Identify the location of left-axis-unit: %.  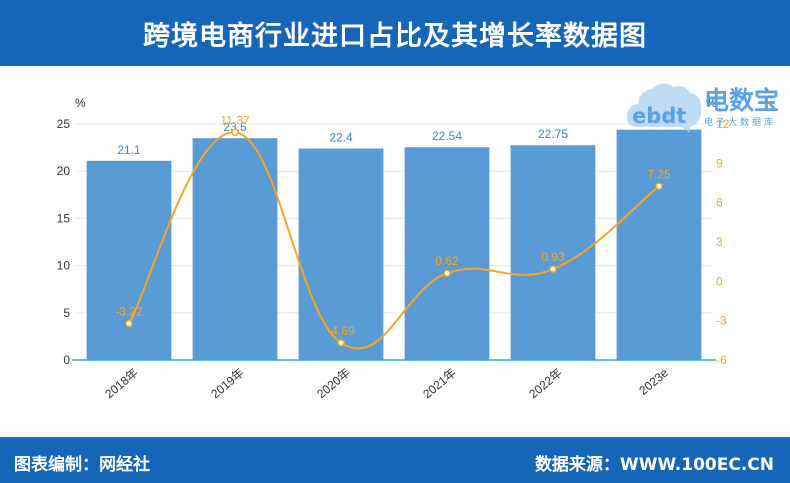
(80, 103).